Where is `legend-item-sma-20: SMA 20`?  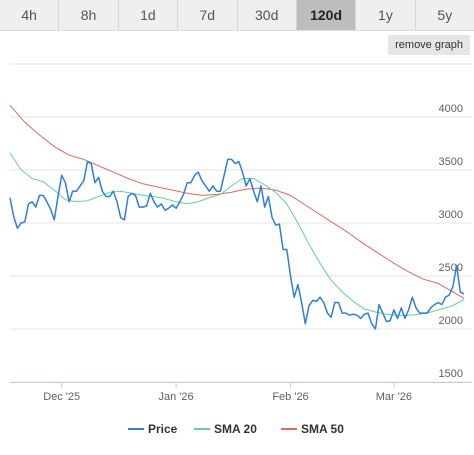 legend-item-sma-20: SMA 20 is located at coordinates (225, 429).